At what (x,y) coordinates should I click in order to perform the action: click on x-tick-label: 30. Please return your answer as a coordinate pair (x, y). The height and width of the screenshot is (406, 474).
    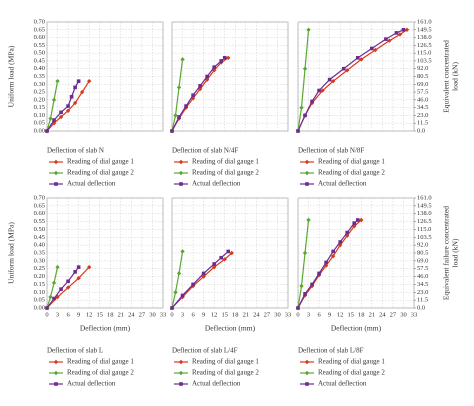
    Looking at the image, I should click on (277, 314).